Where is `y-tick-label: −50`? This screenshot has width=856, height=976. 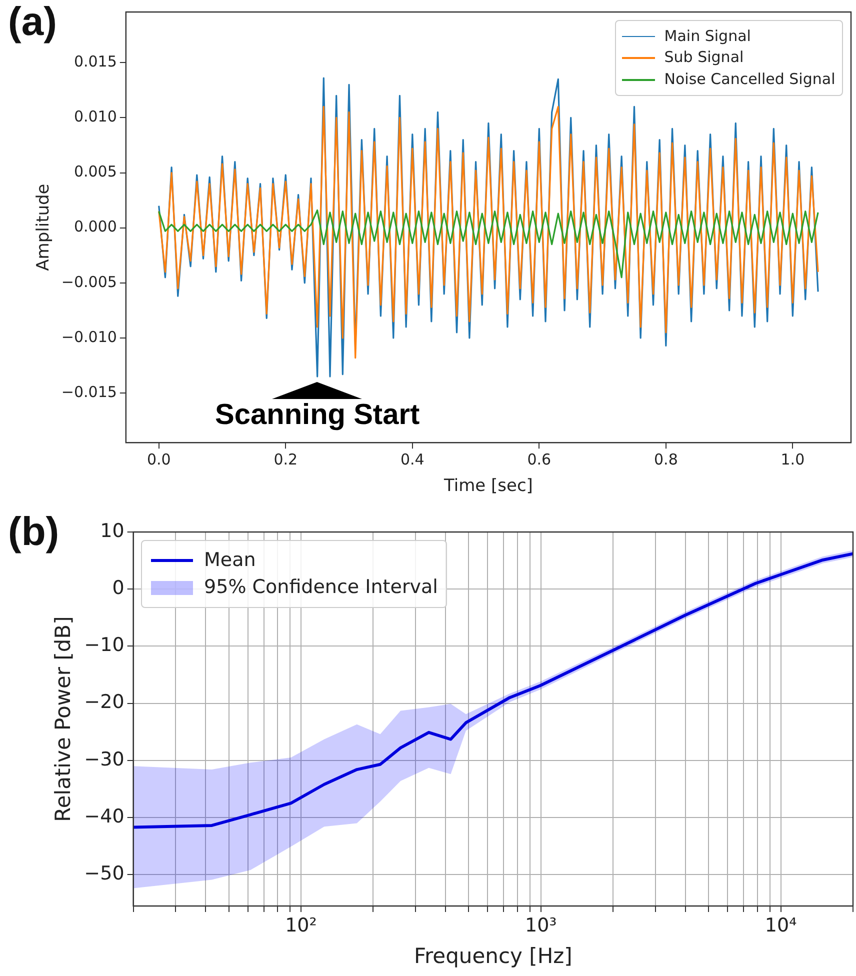 y-tick-label: −50 is located at coordinates (104, 873).